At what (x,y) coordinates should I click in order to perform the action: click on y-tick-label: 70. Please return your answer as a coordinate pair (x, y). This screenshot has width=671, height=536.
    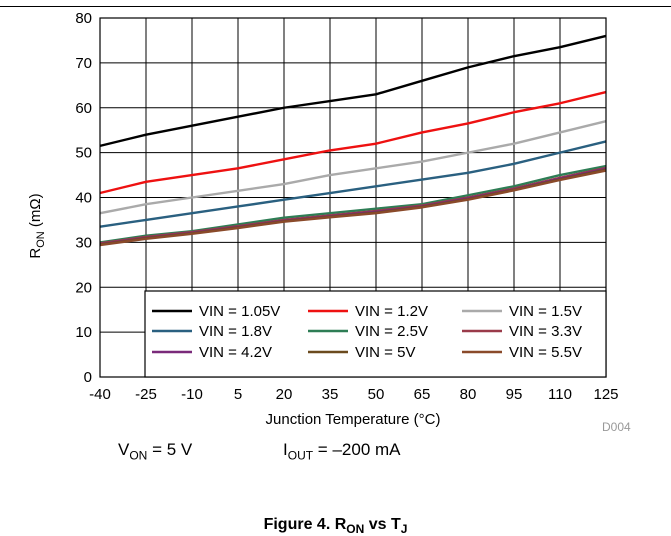
    Looking at the image, I should click on (83, 63).